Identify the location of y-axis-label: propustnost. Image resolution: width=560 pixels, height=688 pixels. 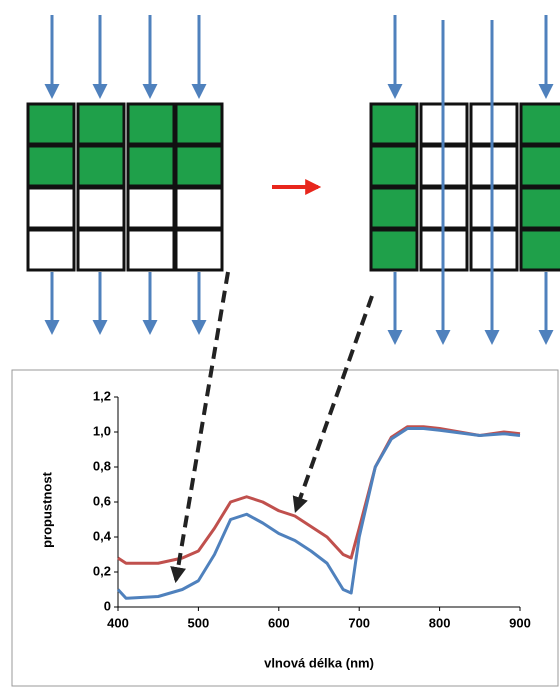
(46, 509).